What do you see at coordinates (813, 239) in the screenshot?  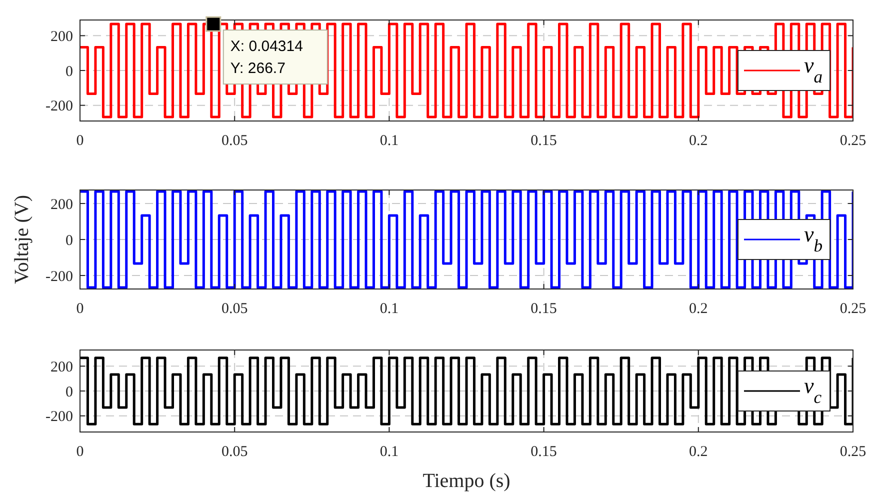 I see `legend-label: v$_{b}$` at bounding box center [813, 239].